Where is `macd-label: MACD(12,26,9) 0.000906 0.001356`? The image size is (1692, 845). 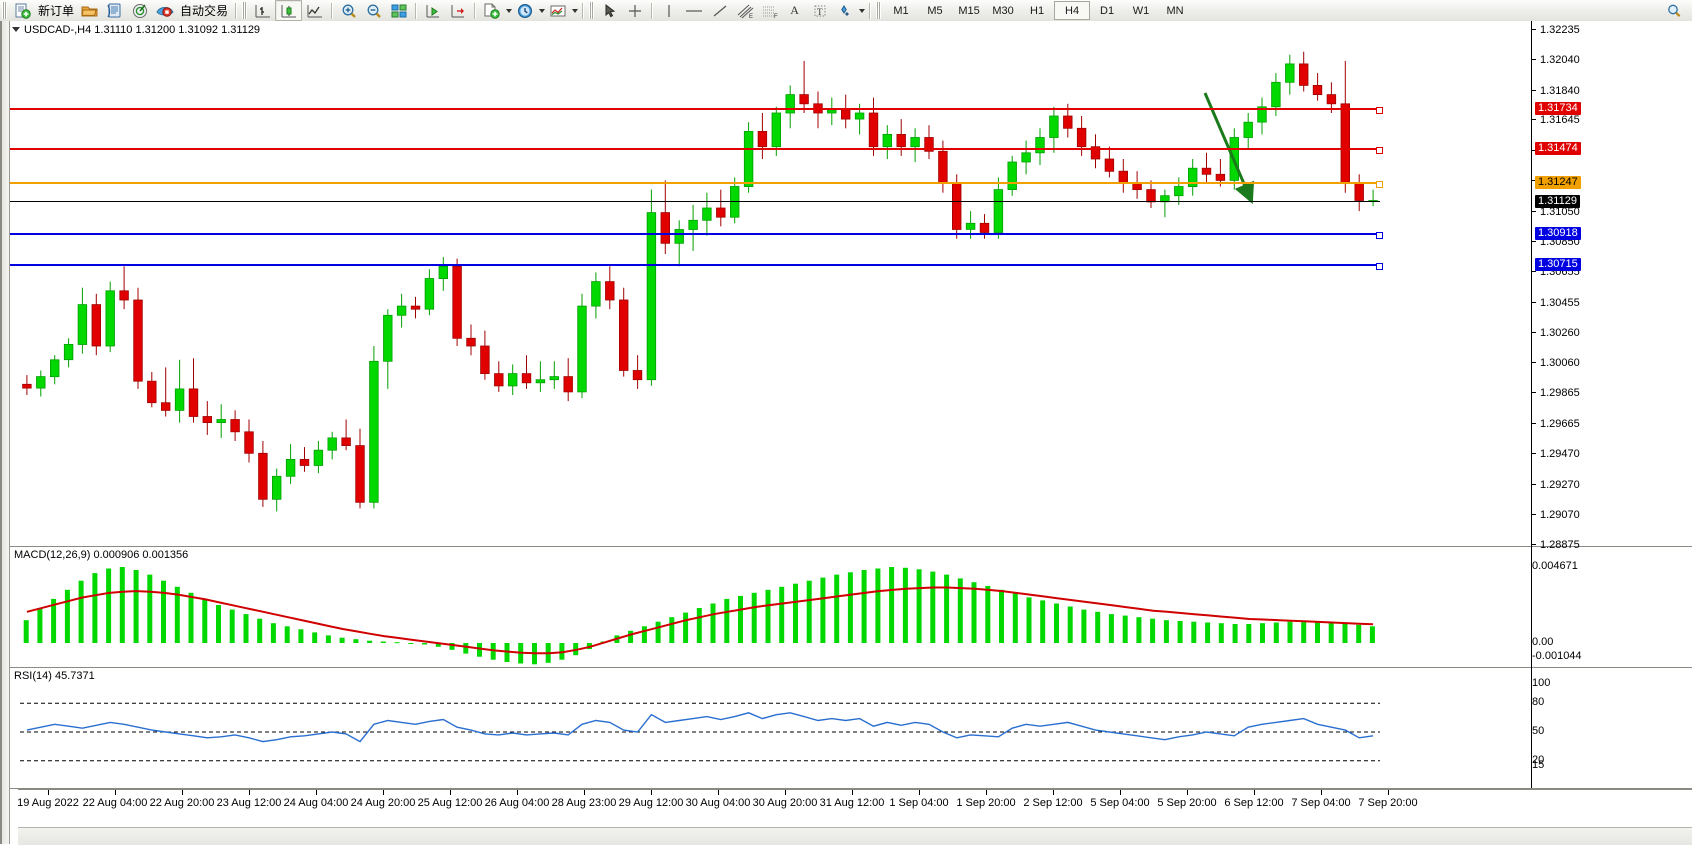
macd-label: MACD(12,26,9) 0.000906 0.001356 is located at coordinates (101, 555).